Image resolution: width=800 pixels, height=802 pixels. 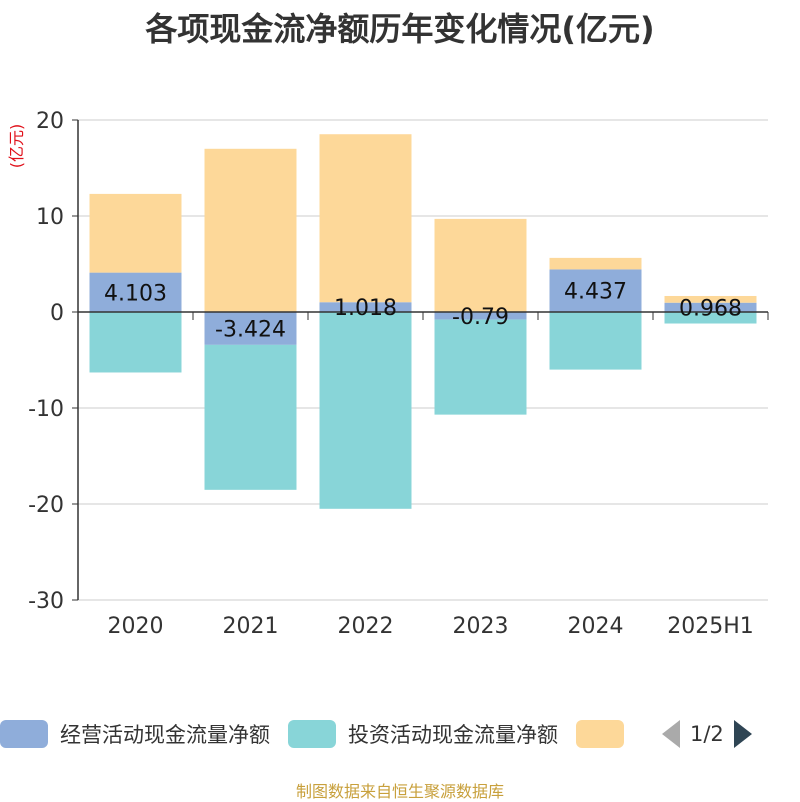 I want to click on data-label-2022: 1.018, so click(x=365, y=308).